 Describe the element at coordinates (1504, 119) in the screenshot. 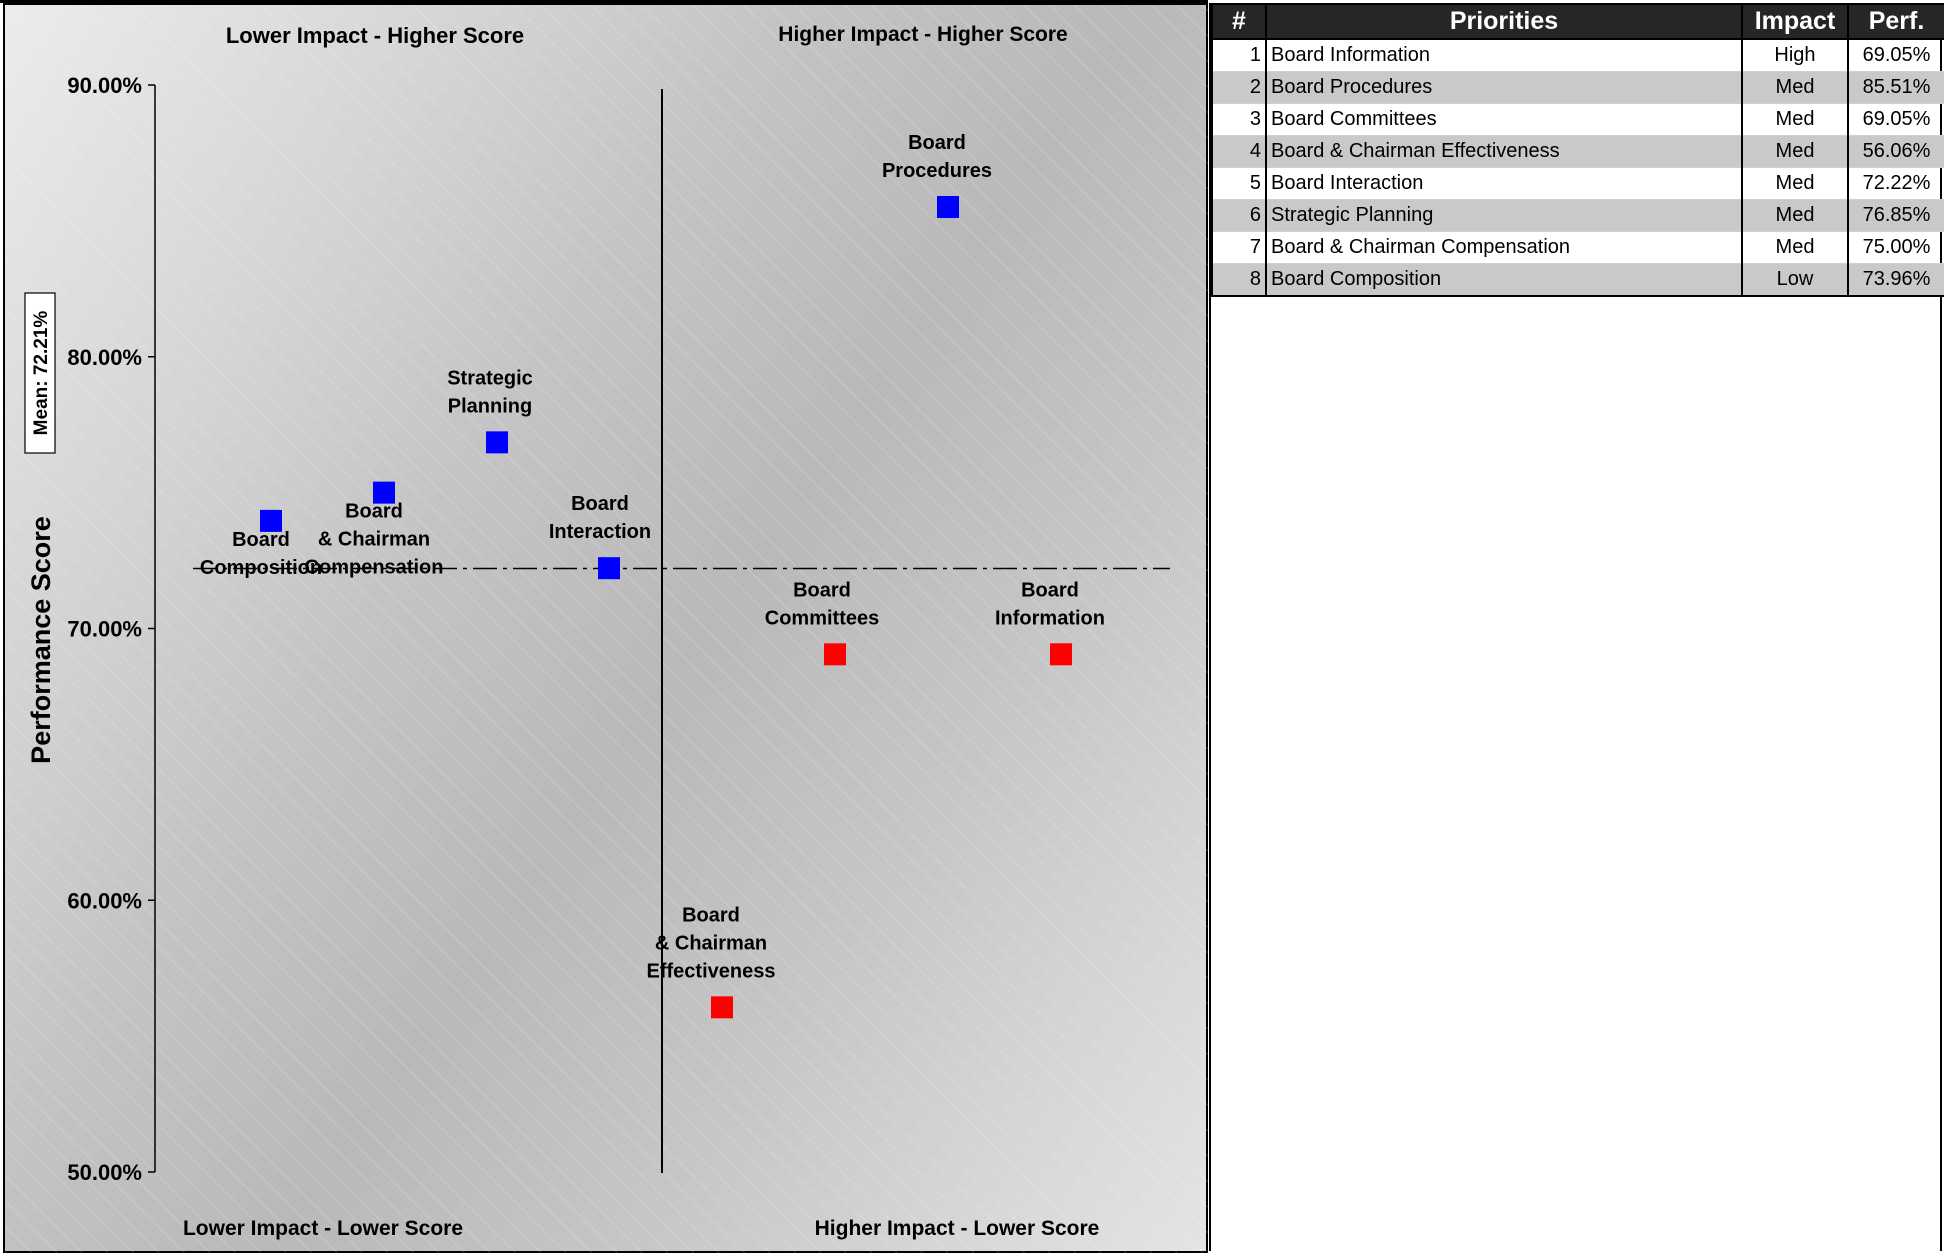

I see `row-name: Board Committees` at that location.